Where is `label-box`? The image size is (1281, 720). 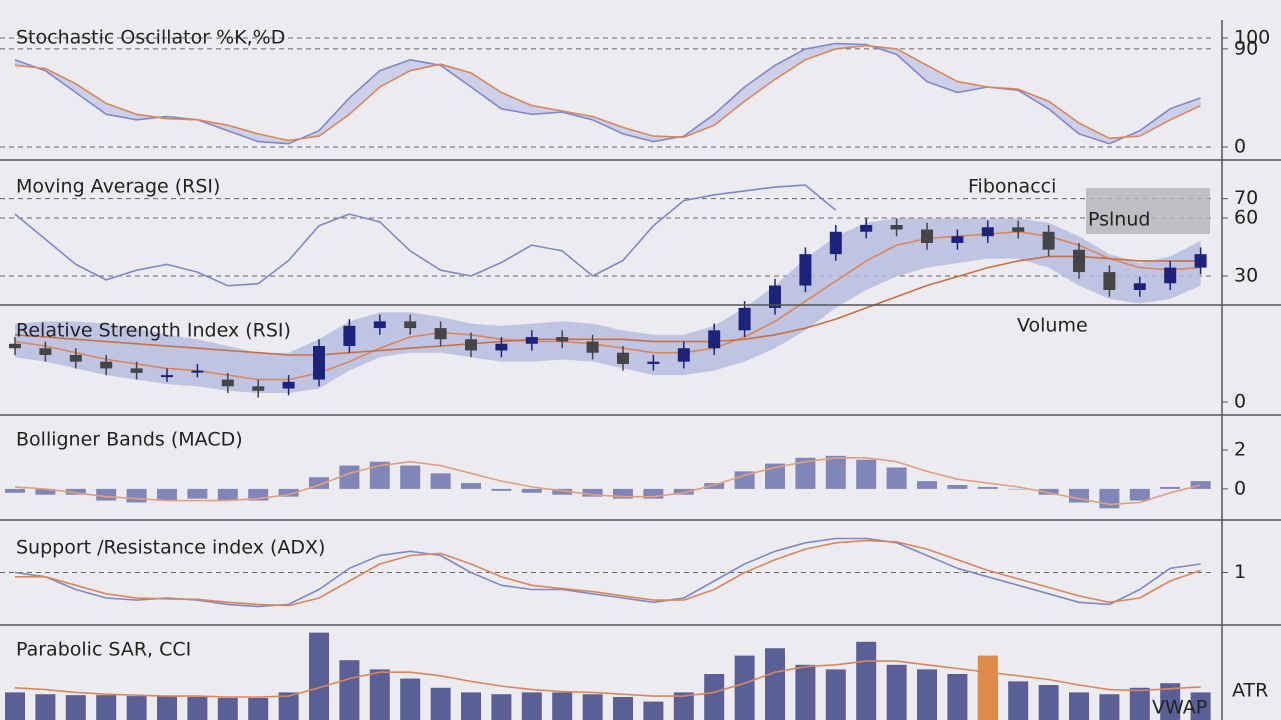 label-box is located at coordinates (1148, 211).